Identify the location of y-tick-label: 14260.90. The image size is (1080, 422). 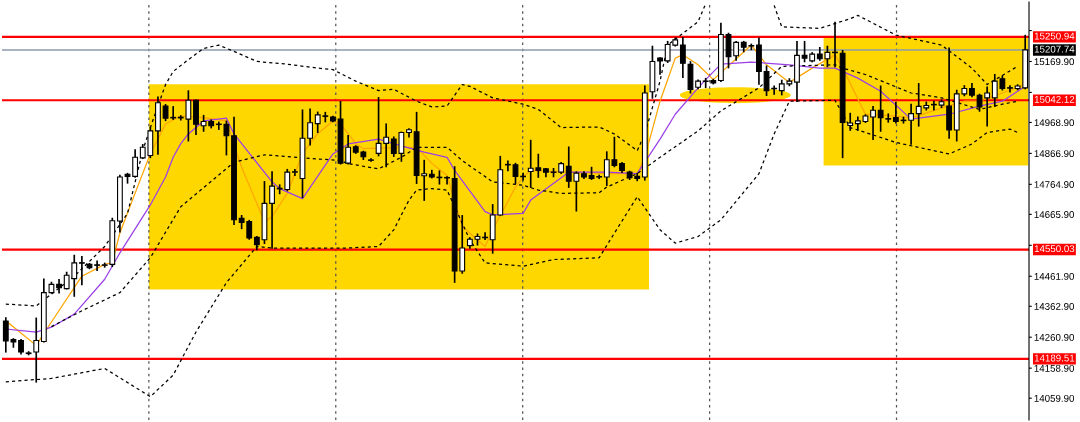
(1054, 337).